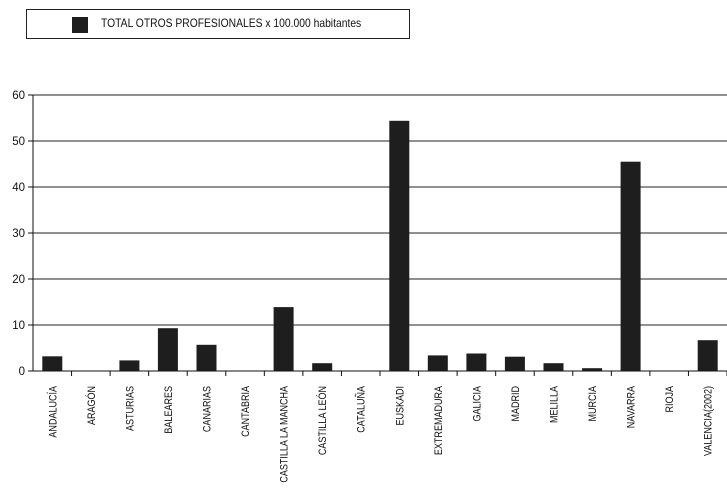  Describe the element at coordinates (632, 407) in the screenshot. I see `category-label: NAVARRA` at that location.